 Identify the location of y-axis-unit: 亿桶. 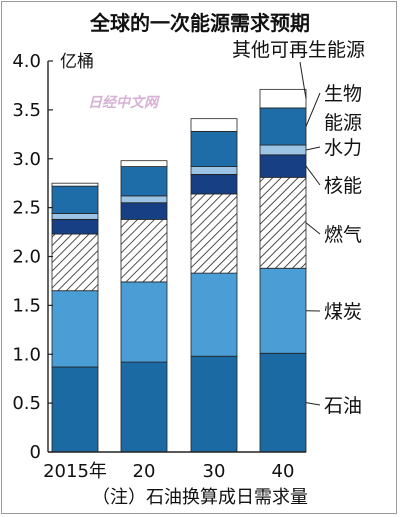
(77, 62).